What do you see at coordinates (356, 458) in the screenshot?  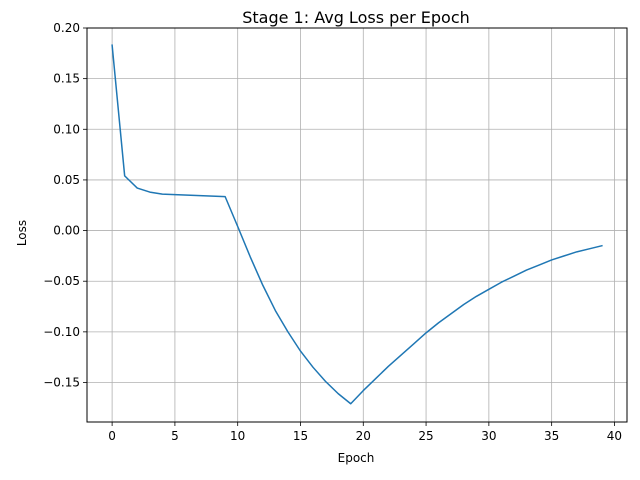 I see `x-axis-label: Epoch` at bounding box center [356, 458].